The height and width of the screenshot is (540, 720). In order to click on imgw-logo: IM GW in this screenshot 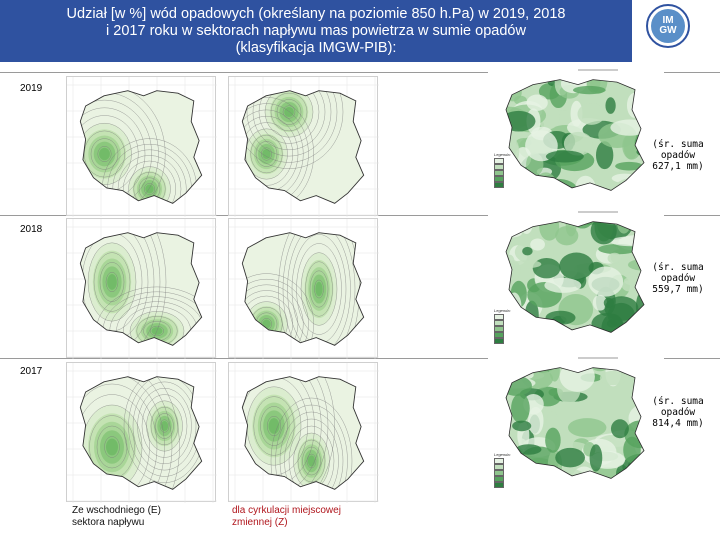, I will do `click(668, 26)`.